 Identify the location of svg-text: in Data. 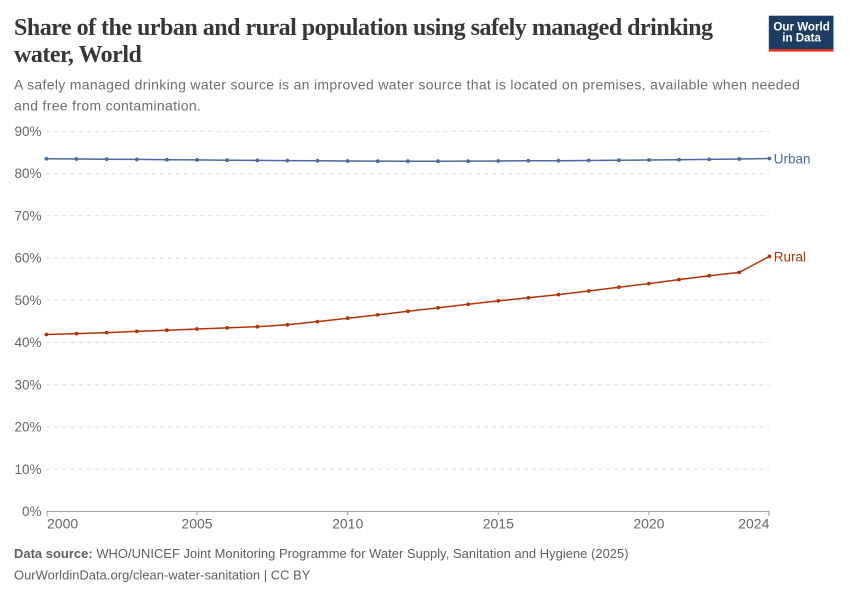
(801, 37).